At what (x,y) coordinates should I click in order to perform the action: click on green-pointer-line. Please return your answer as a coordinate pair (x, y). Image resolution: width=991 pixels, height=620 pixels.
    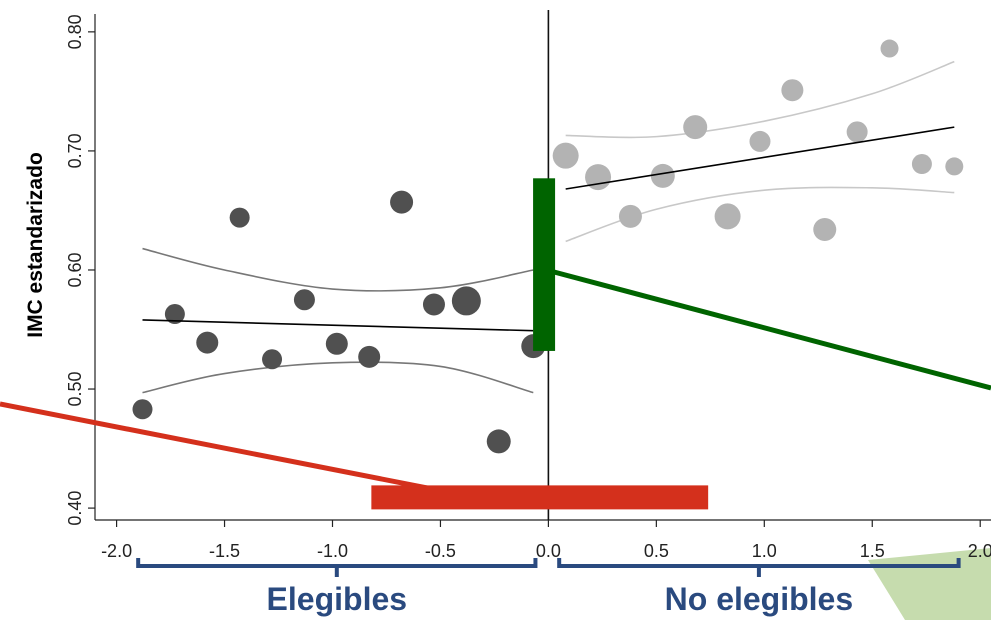
    Looking at the image, I should click on (772, 330).